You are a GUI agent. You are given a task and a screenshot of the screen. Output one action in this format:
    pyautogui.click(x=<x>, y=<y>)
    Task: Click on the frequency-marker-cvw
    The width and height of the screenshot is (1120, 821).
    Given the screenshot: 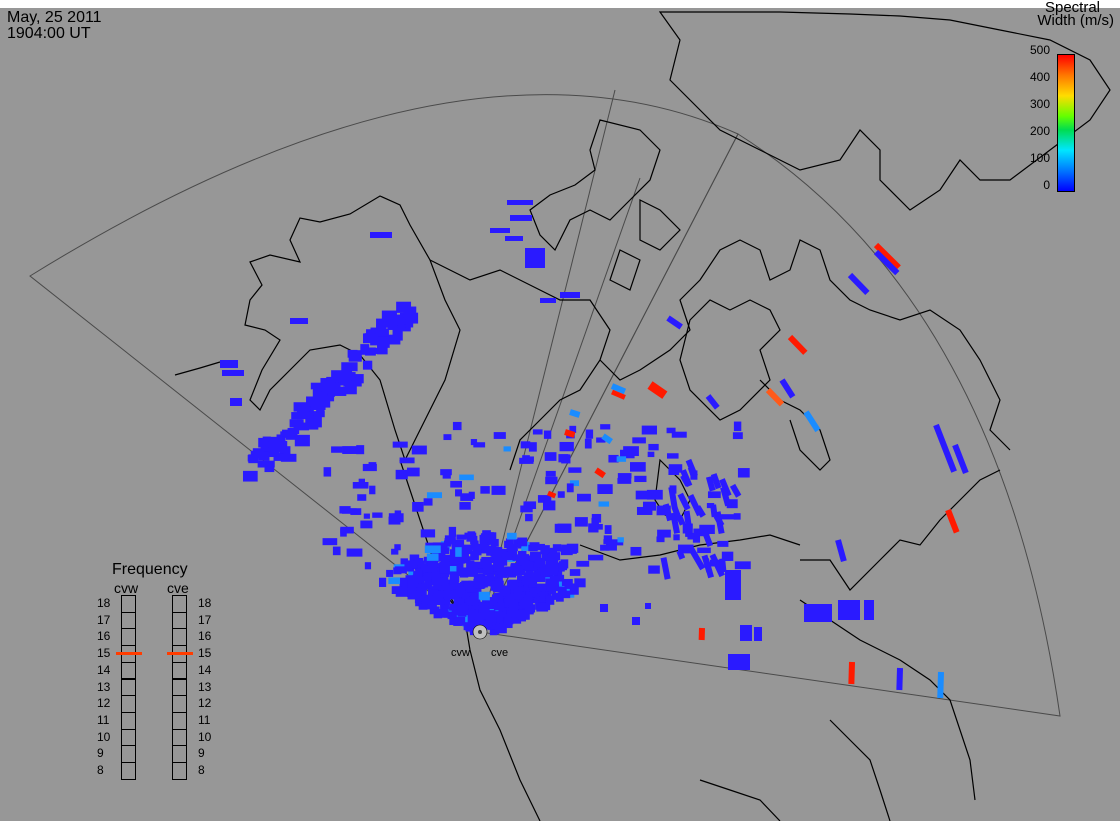 What is the action you would take?
    pyautogui.click(x=129, y=654)
    